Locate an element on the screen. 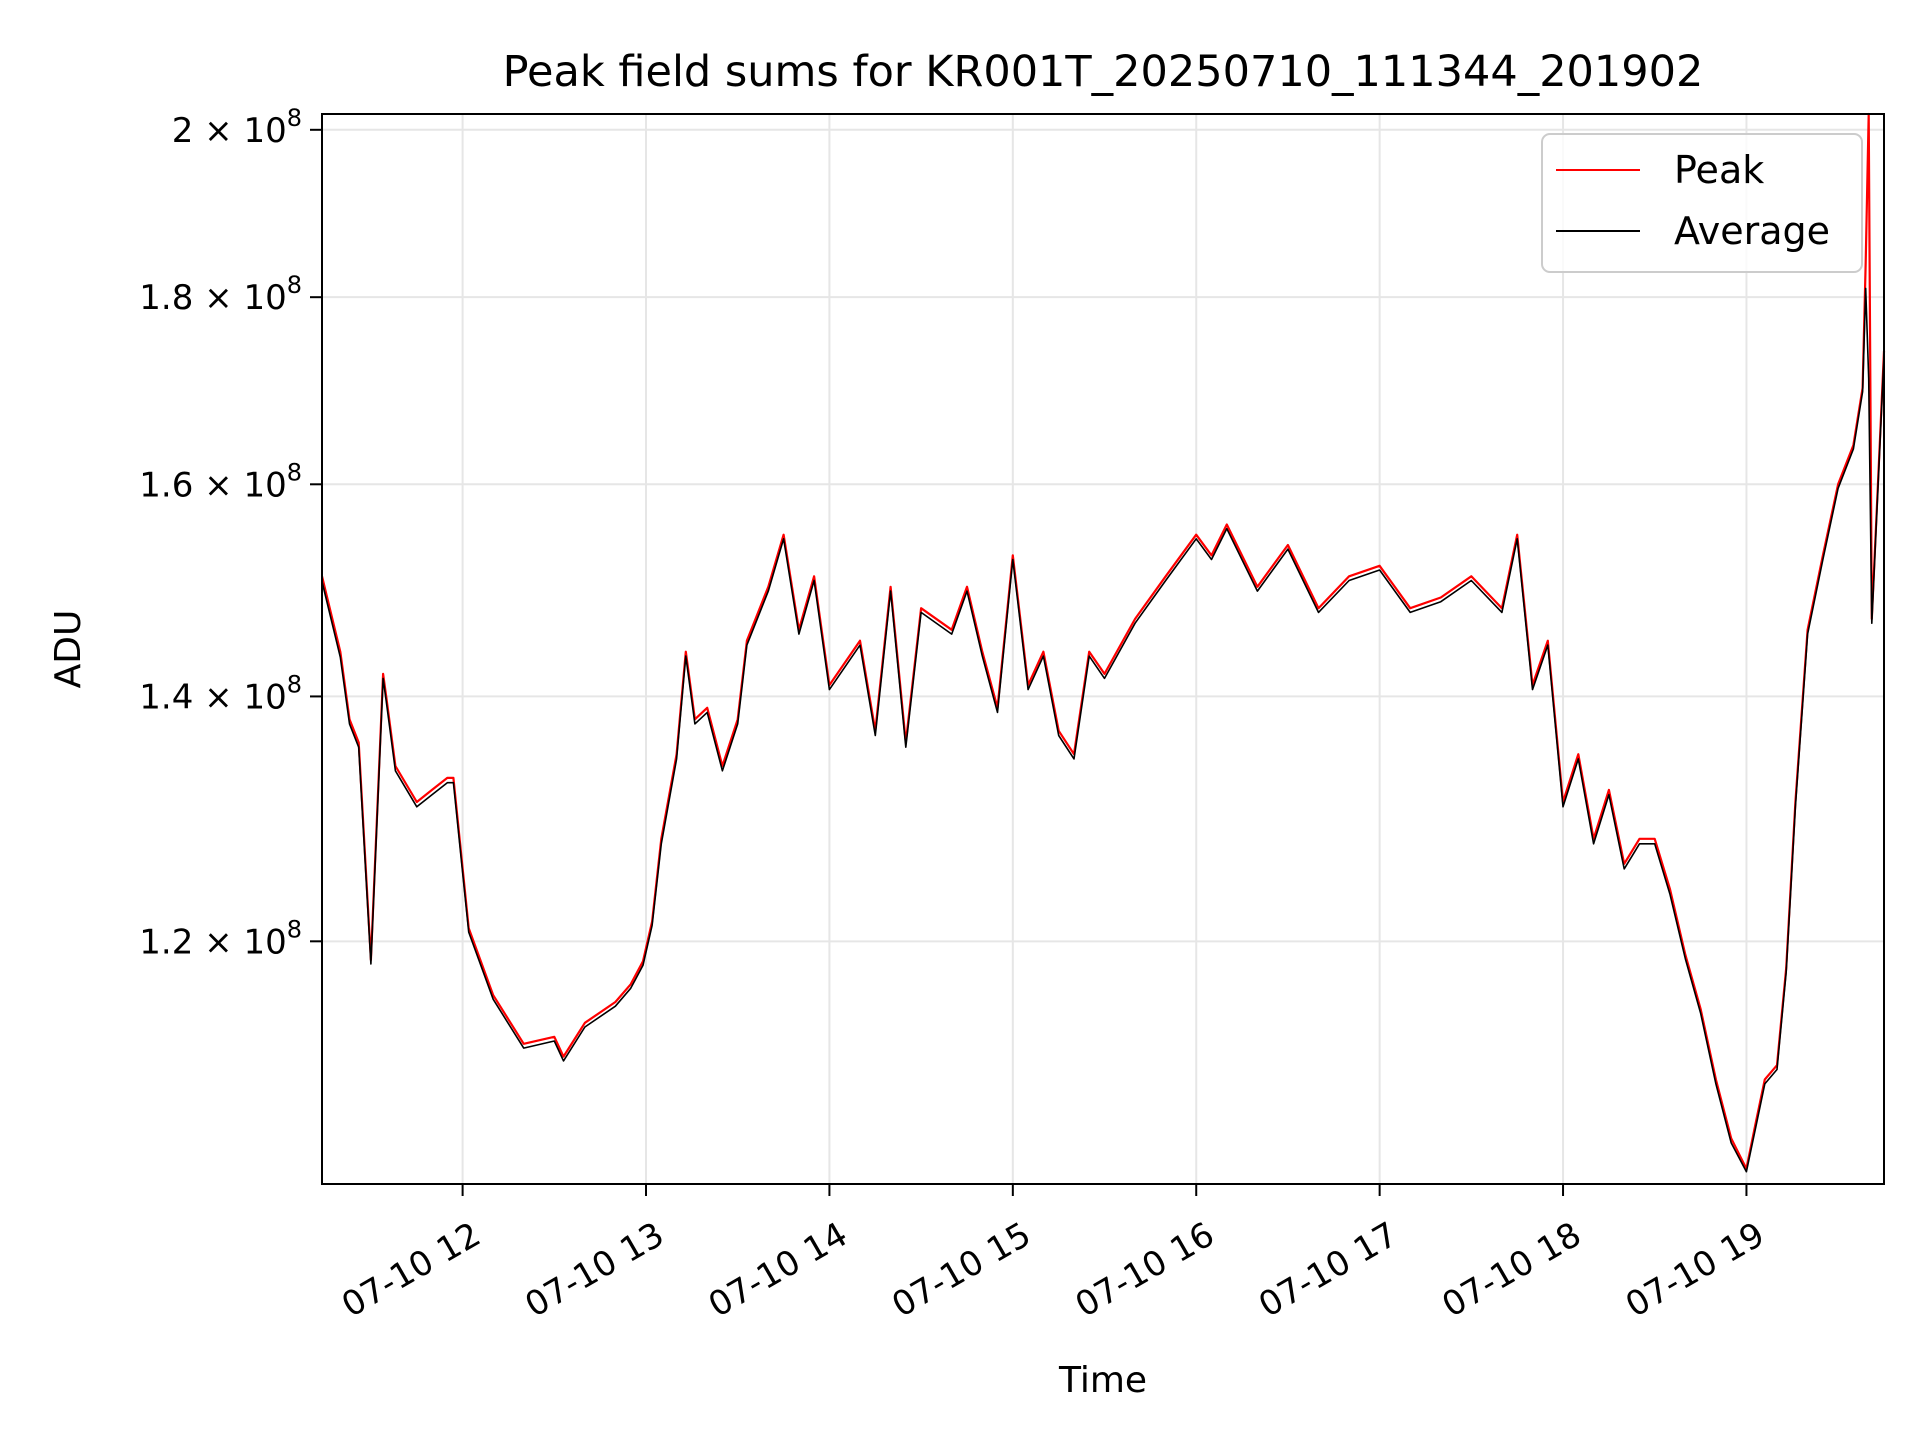 This screenshot has width=1920, height=1440. y-axis-label: ADU is located at coordinates (68, 649).